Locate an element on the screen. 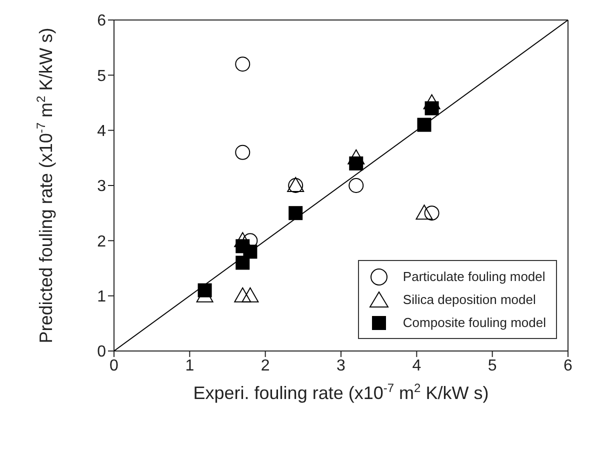 The width and height of the screenshot is (589, 462). x-tick-label: 1 is located at coordinates (189, 365).